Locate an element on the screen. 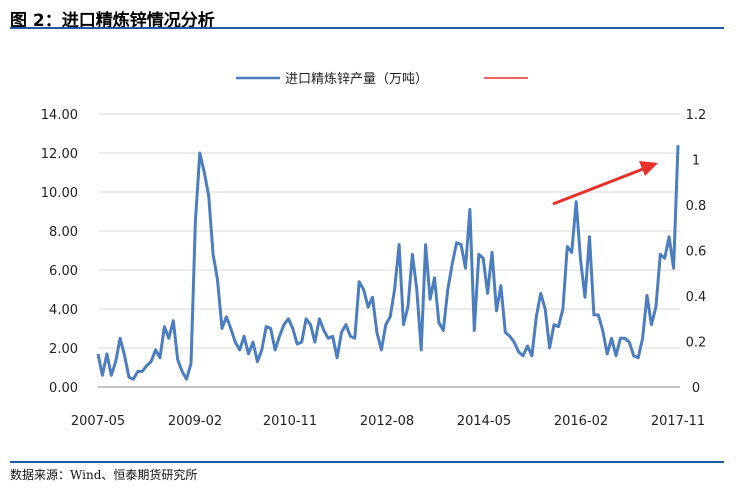  source-note: 数据来源：Wind、恒泰期货研究所 is located at coordinates (104, 475).